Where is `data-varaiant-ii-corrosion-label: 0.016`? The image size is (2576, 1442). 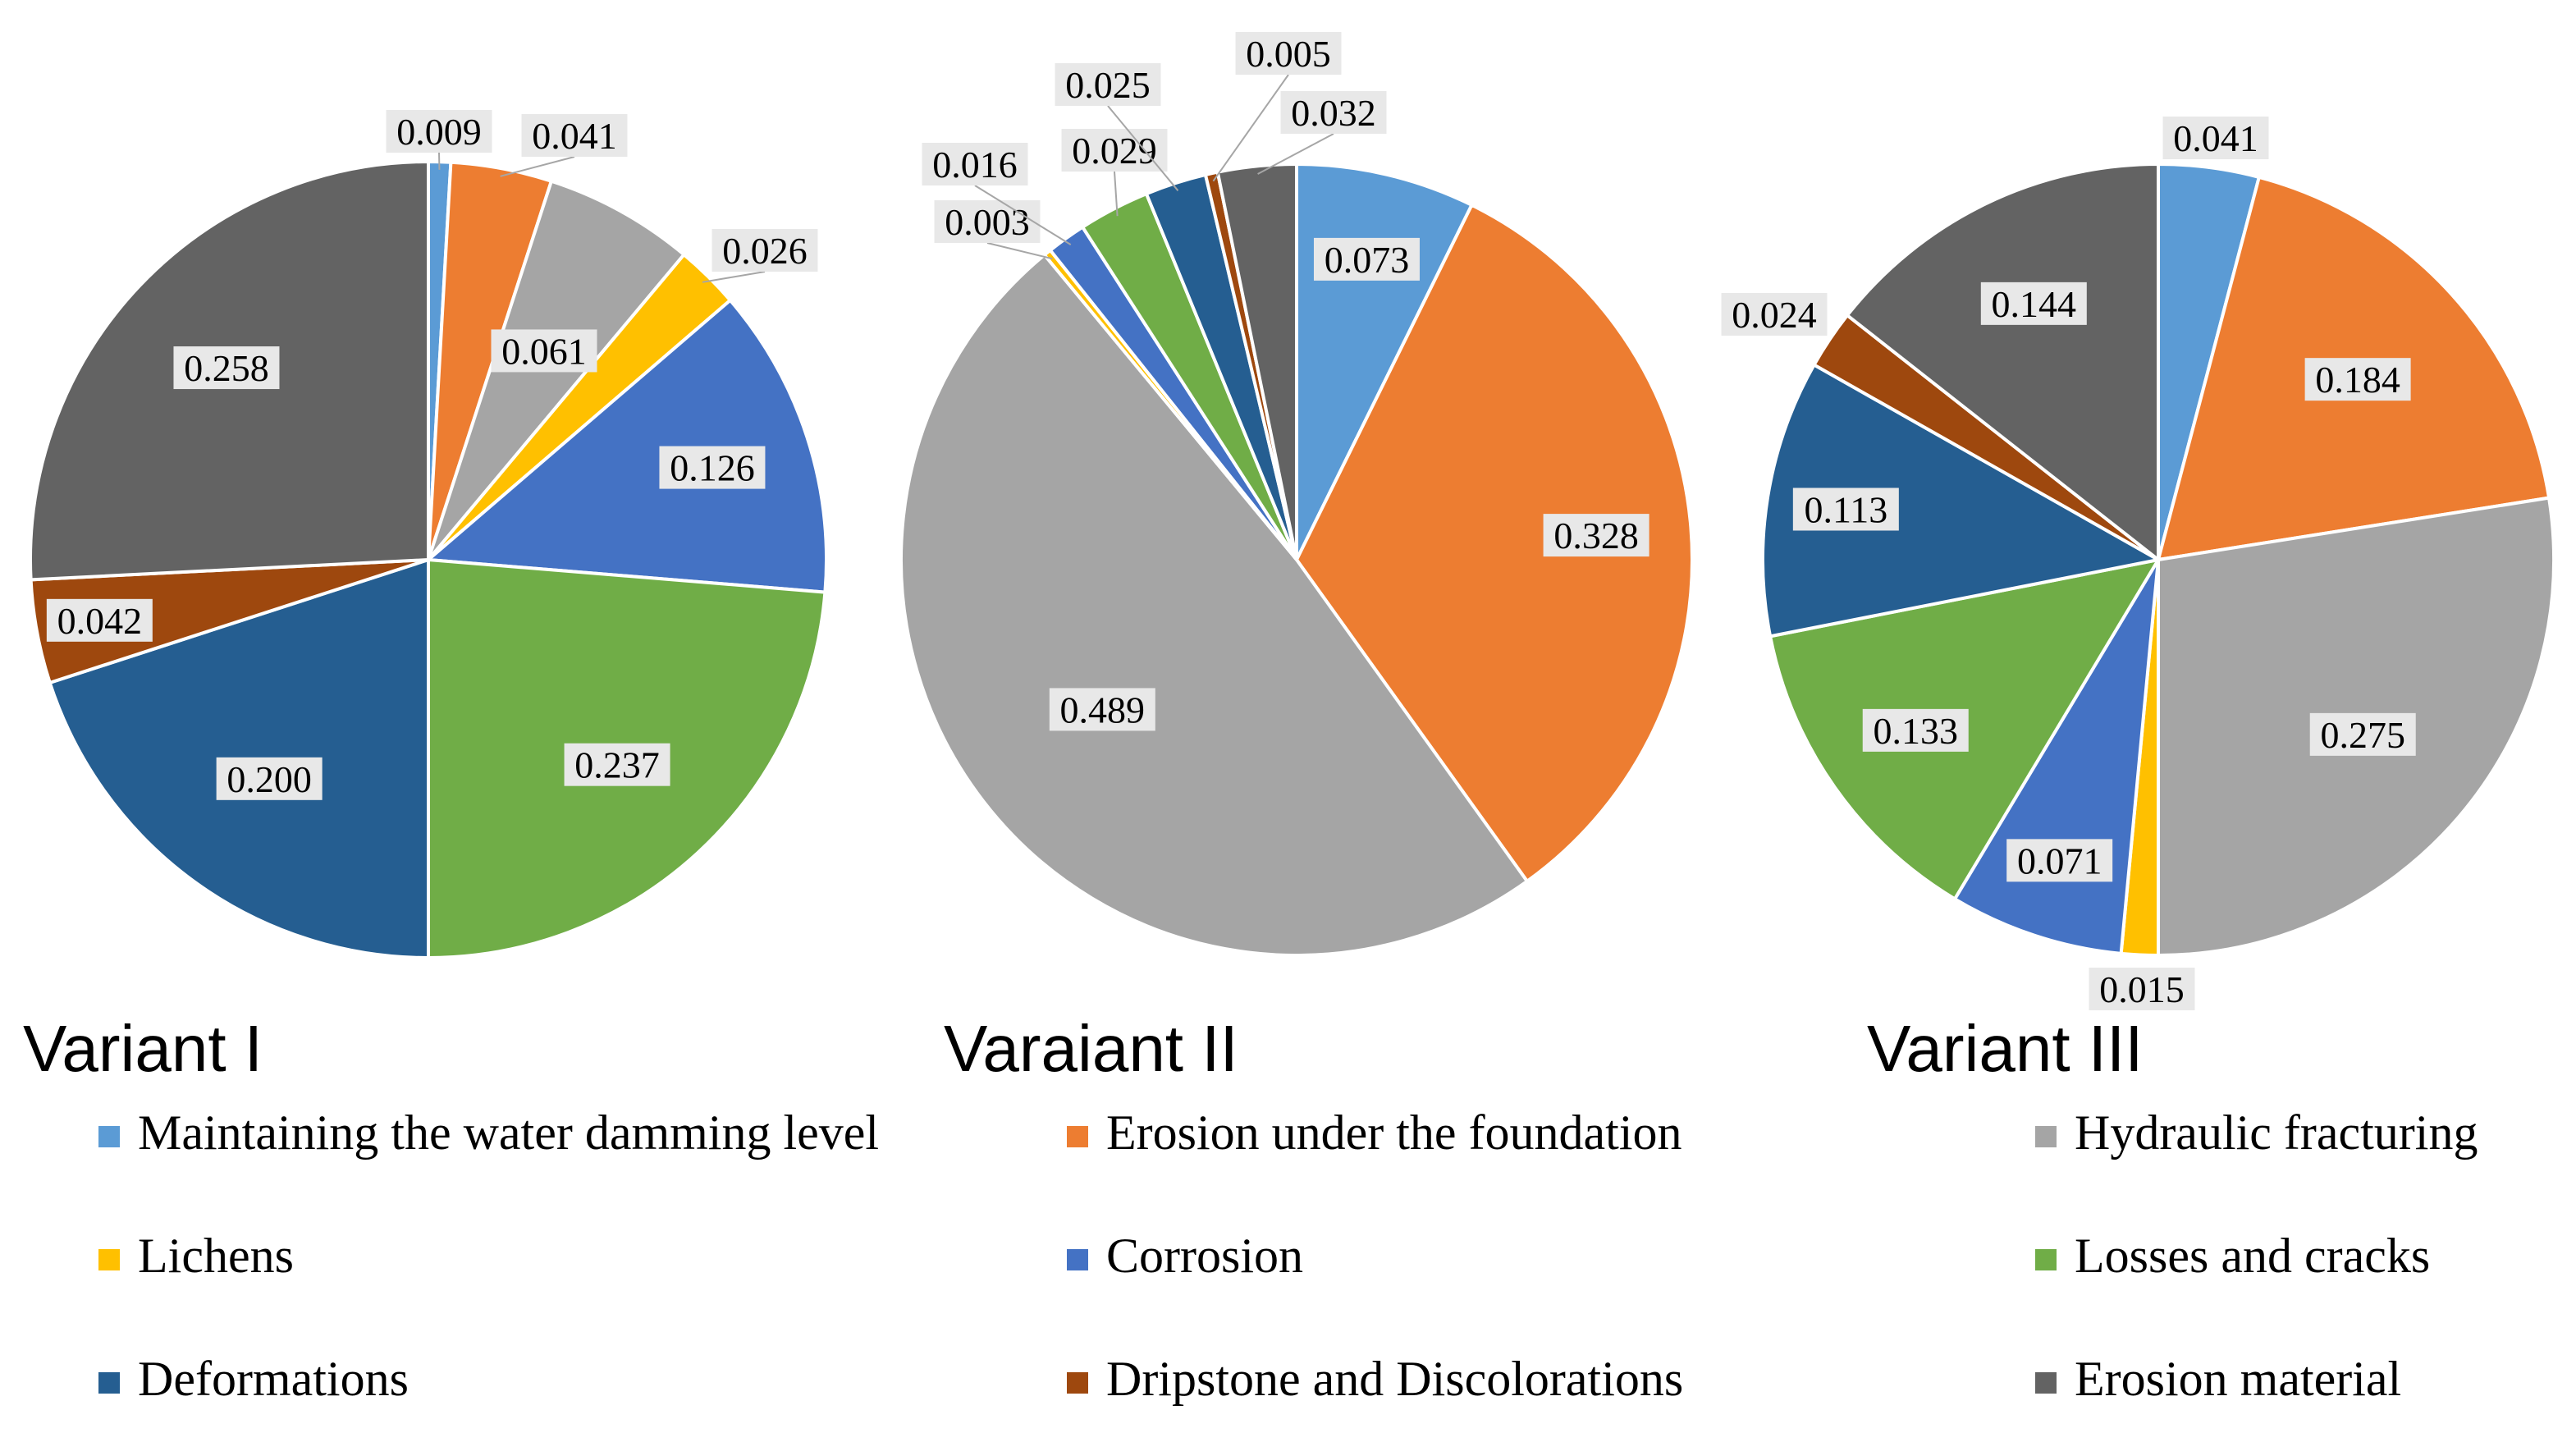
data-varaiant-ii-corrosion-label: 0.016 is located at coordinates (975, 164).